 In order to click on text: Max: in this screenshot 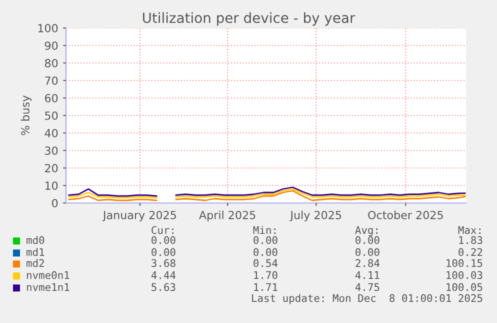, I will do `click(469, 230)`.